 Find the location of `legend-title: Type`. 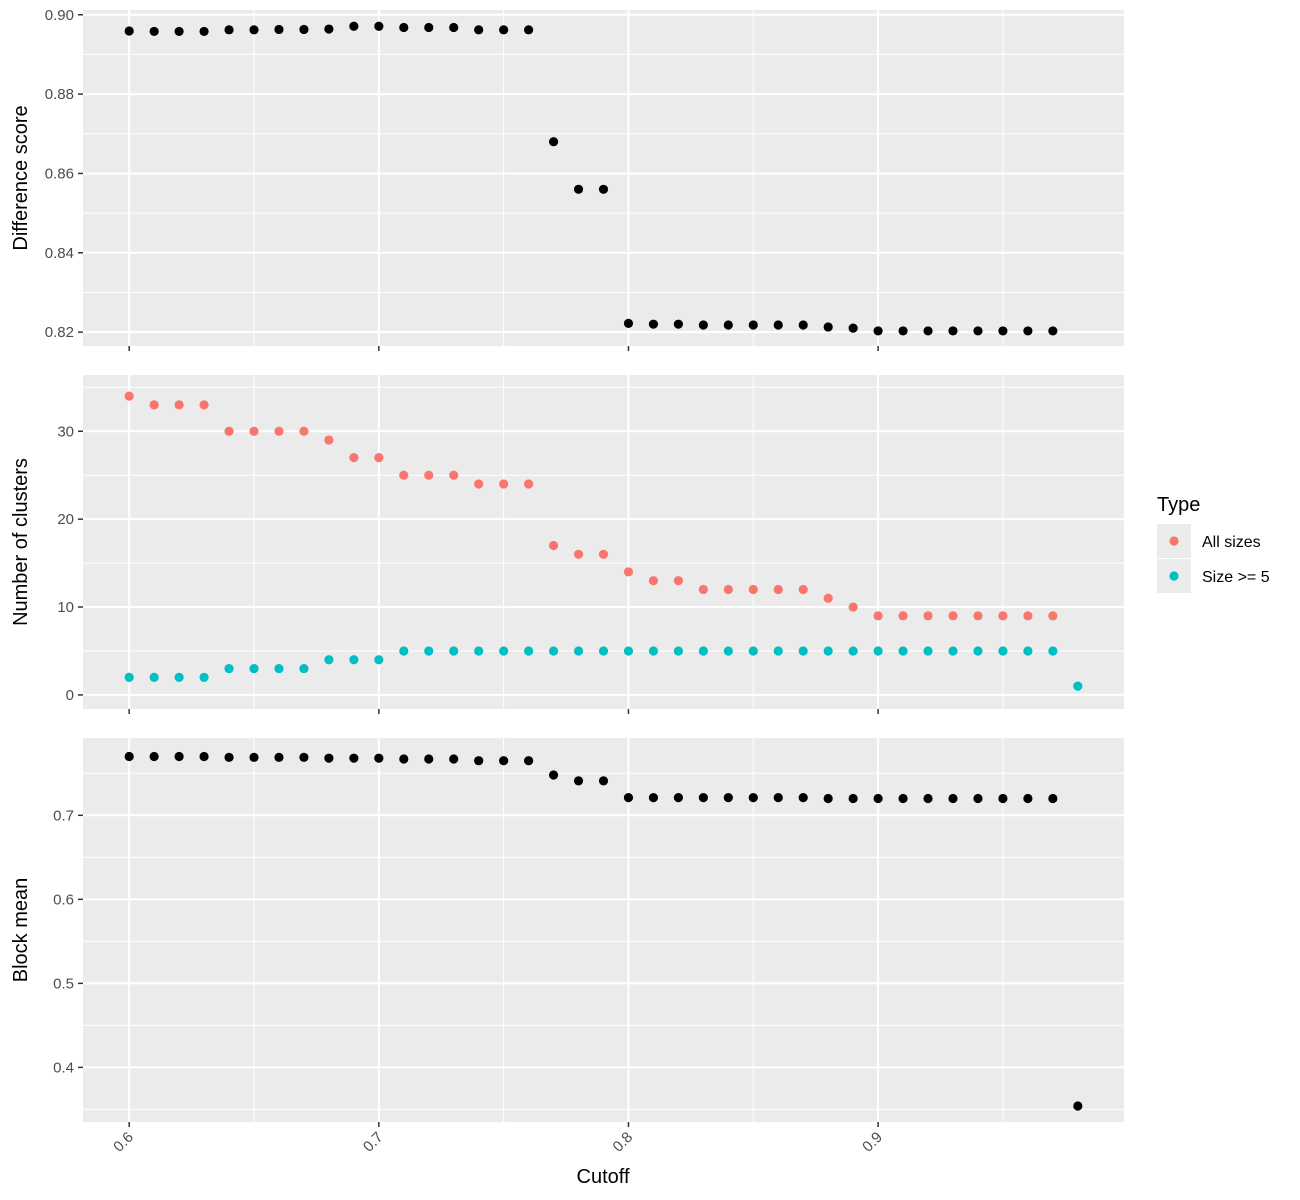

legend-title: Type is located at coordinates (1178, 505).